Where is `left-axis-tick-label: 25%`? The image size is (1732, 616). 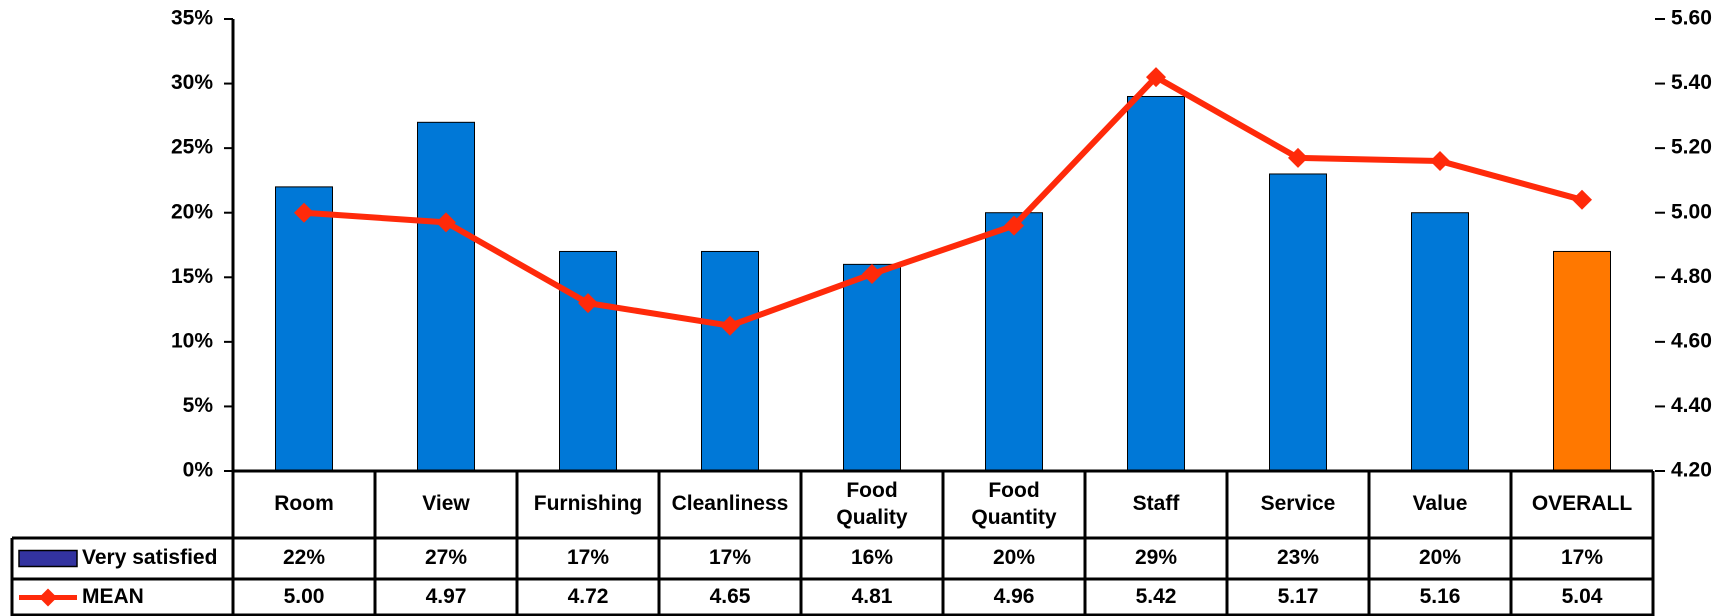 left-axis-tick-label: 25% is located at coordinates (192, 147).